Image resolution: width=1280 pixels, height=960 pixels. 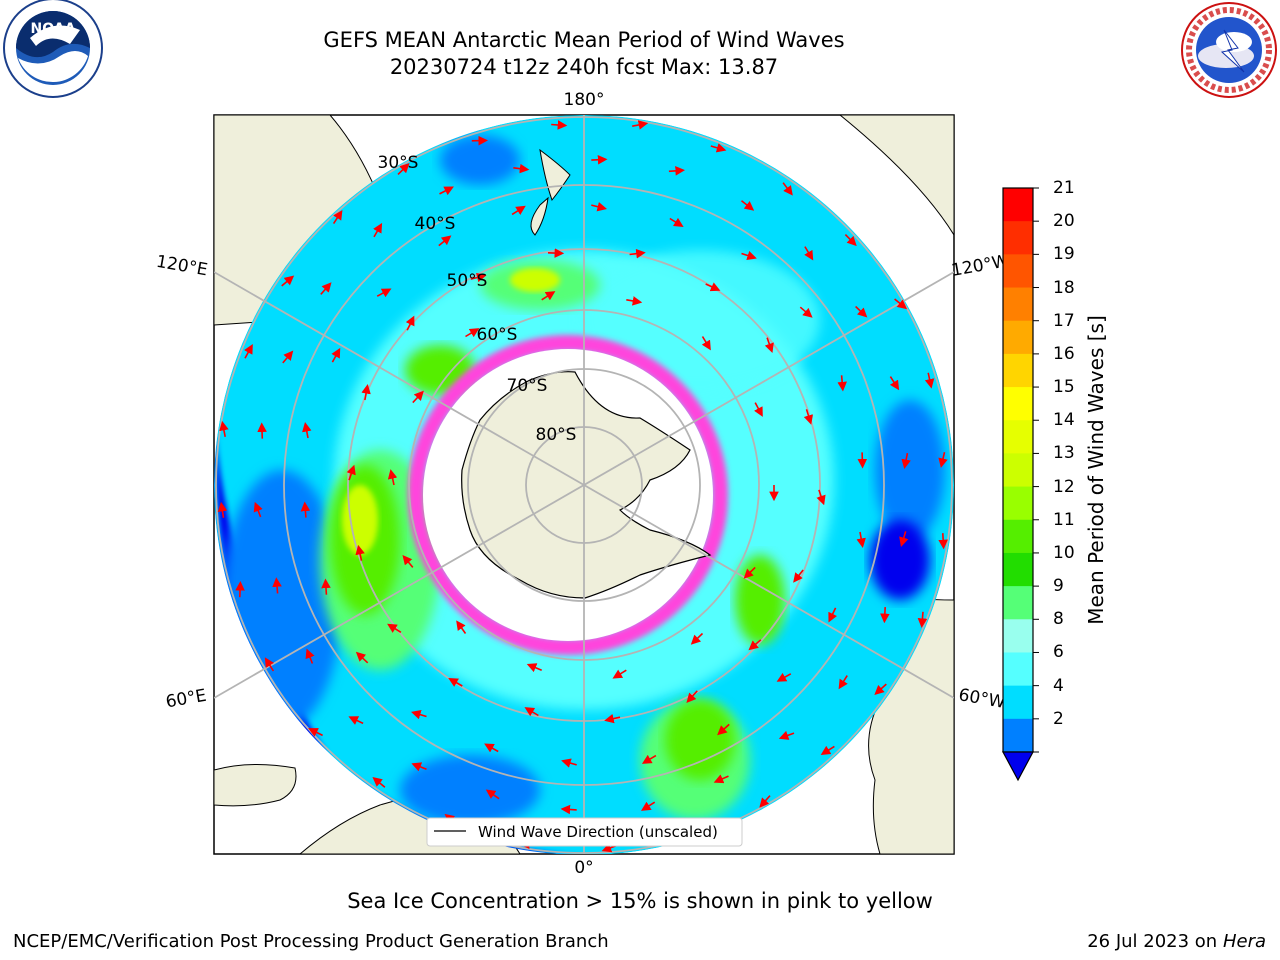 What do you see at coordinates (1064, 287) in the screenshot?
I see `colorbar-tick-label: 18` at bounding box center [1064, 287].